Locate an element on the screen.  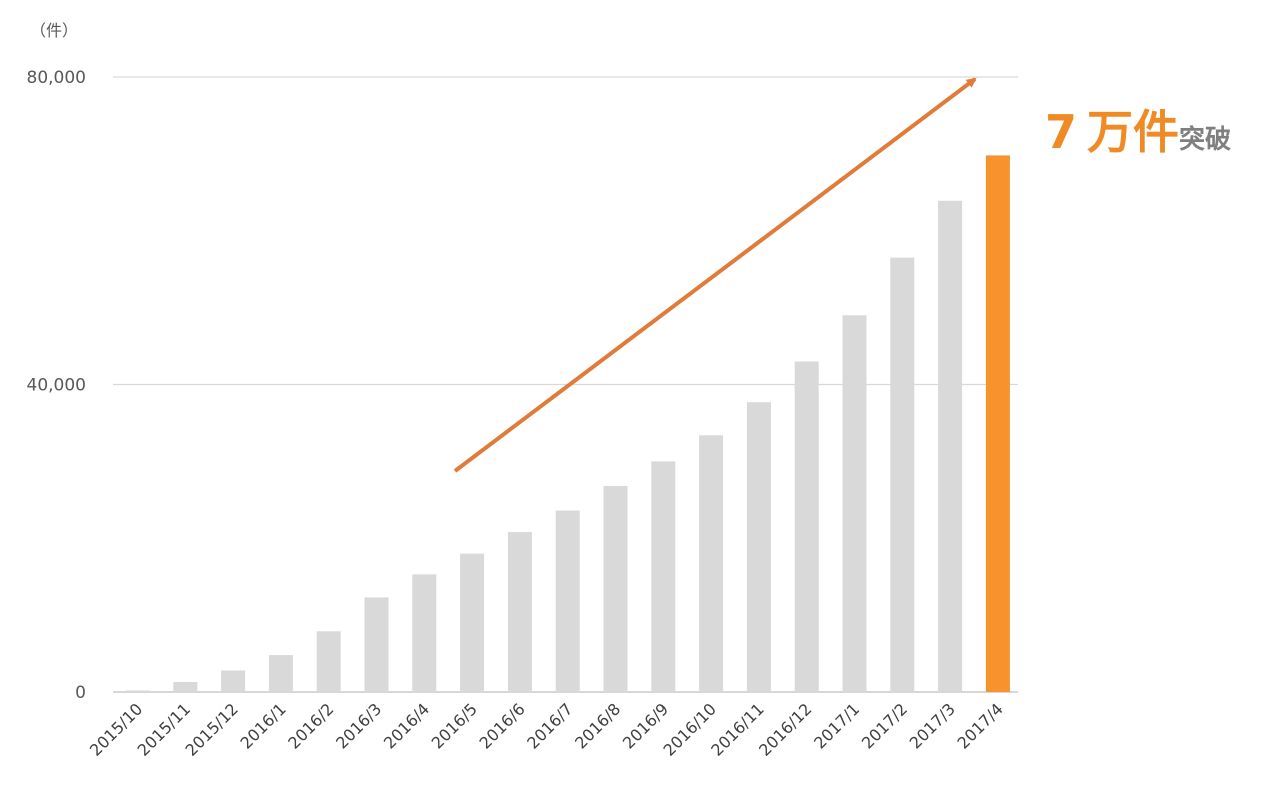
callout-number: 7 is located at coordinates (1061, 132).